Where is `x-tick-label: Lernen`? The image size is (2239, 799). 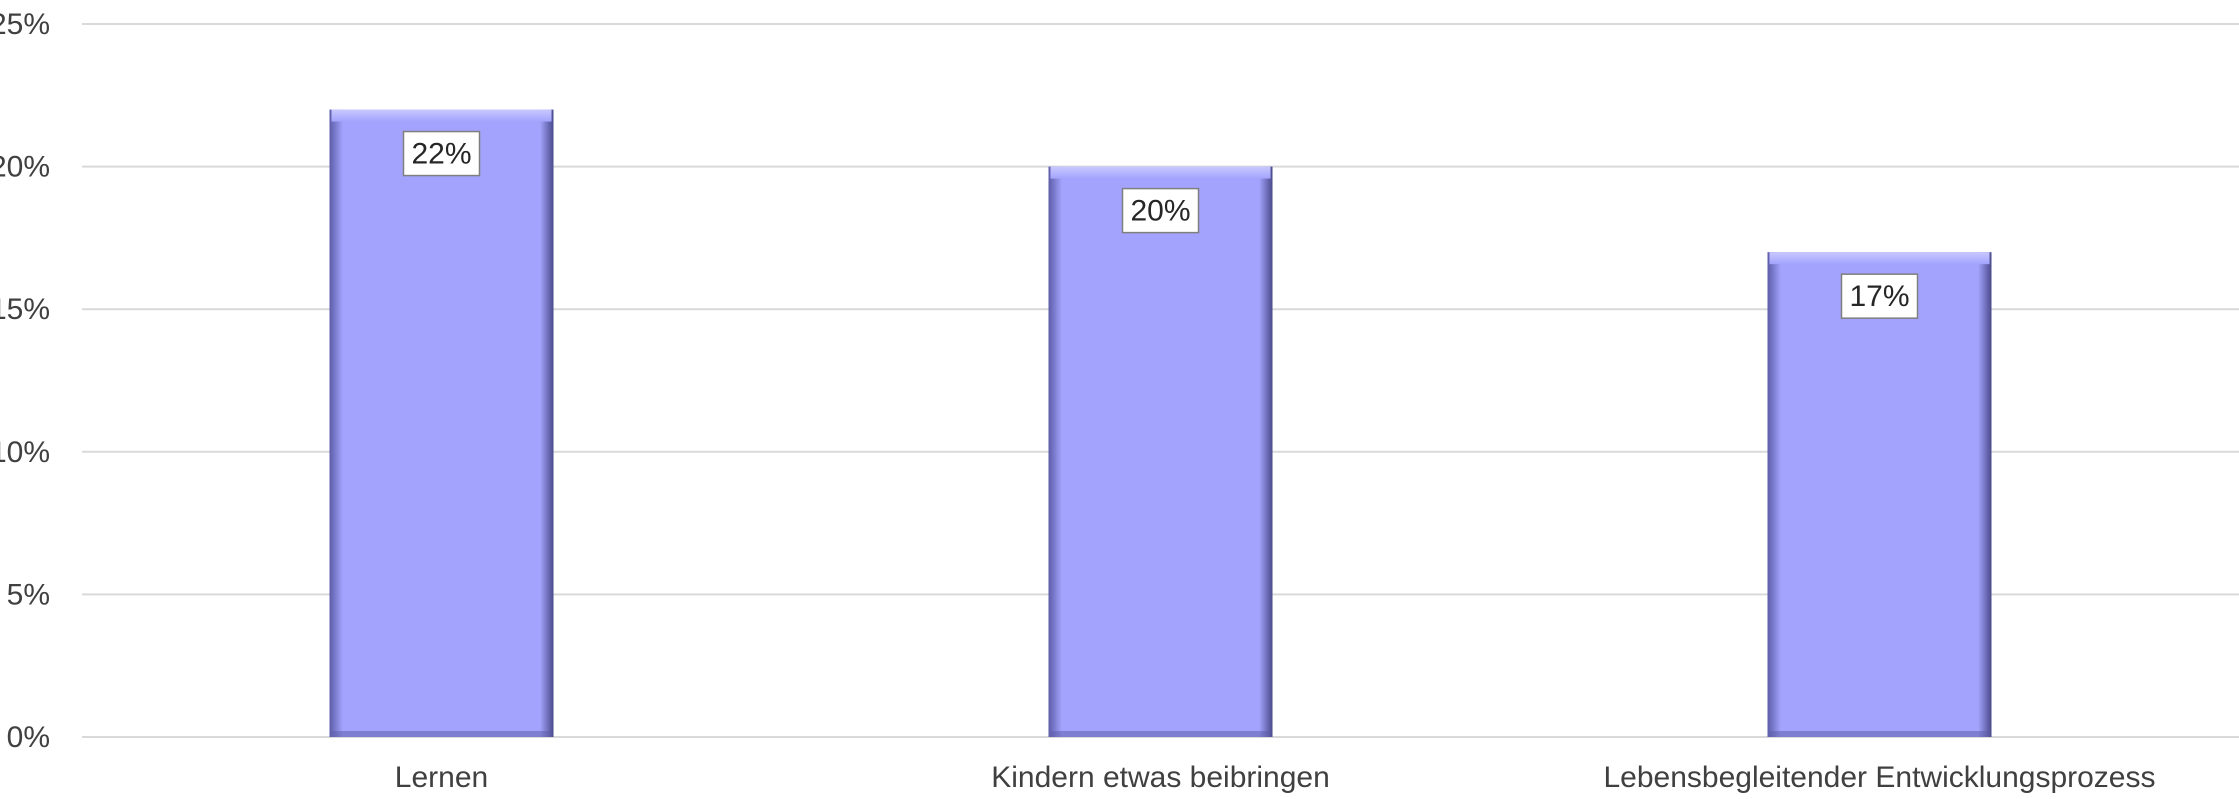
x-tick-label: Lernen is located at coordinates (441, 777).